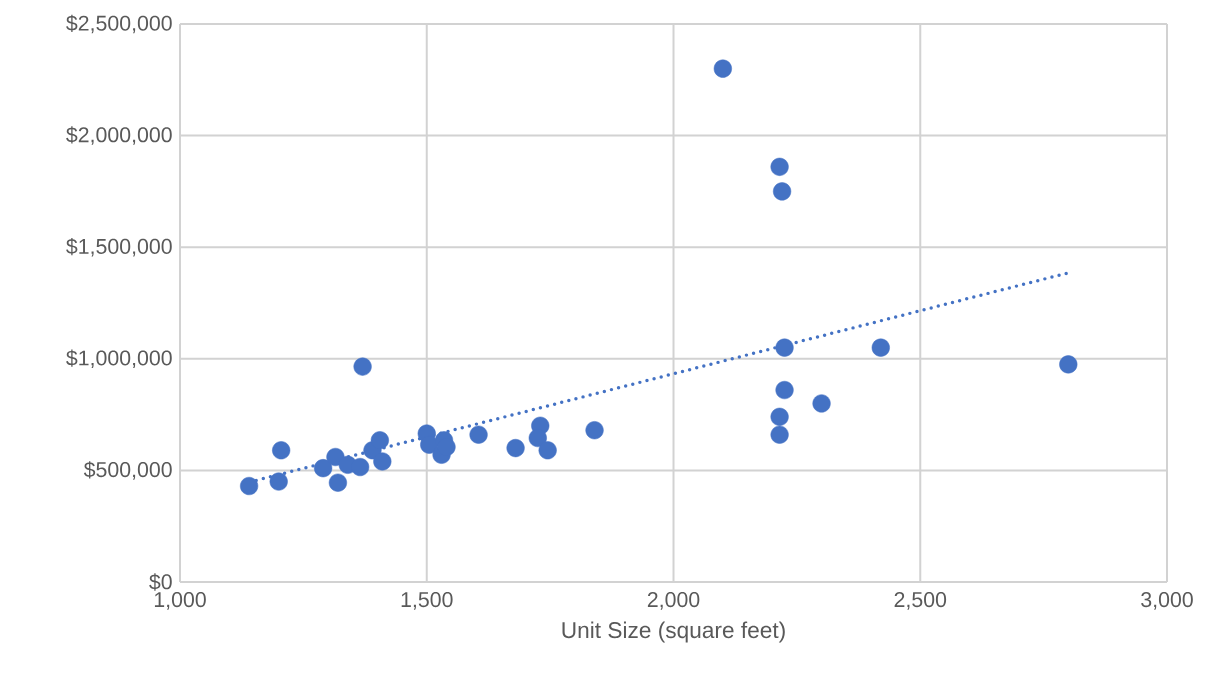  Describe the element at coordinates (160, 582) in the screenshot. I see `y-tick-label: $0` at that location.